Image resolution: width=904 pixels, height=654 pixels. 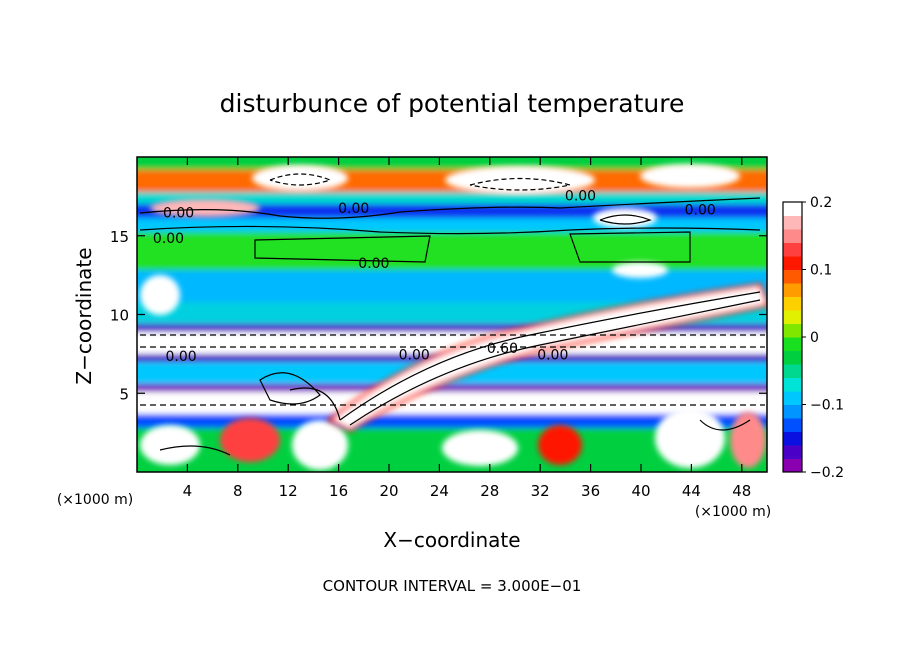 What do you see at coordinates (95, 500) in the screenshot?
I see `x-unit-left: (×1000 m)` at bounding box center [95, 500].